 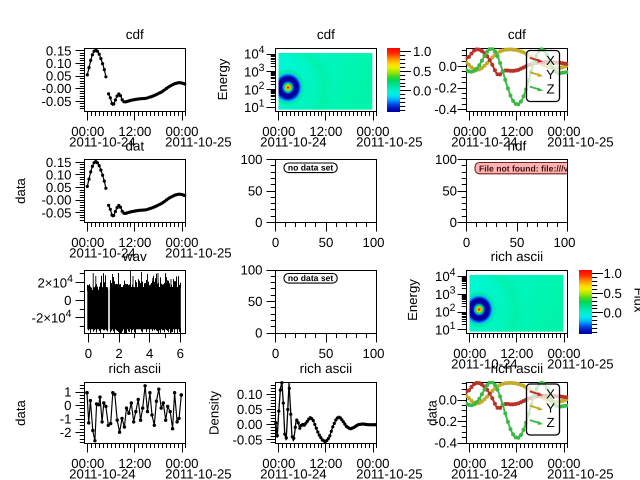 What do you see at coordinates (636, 300) in the screenshot?
I see `svg-text: Flux` at bounding box center [636, 300].